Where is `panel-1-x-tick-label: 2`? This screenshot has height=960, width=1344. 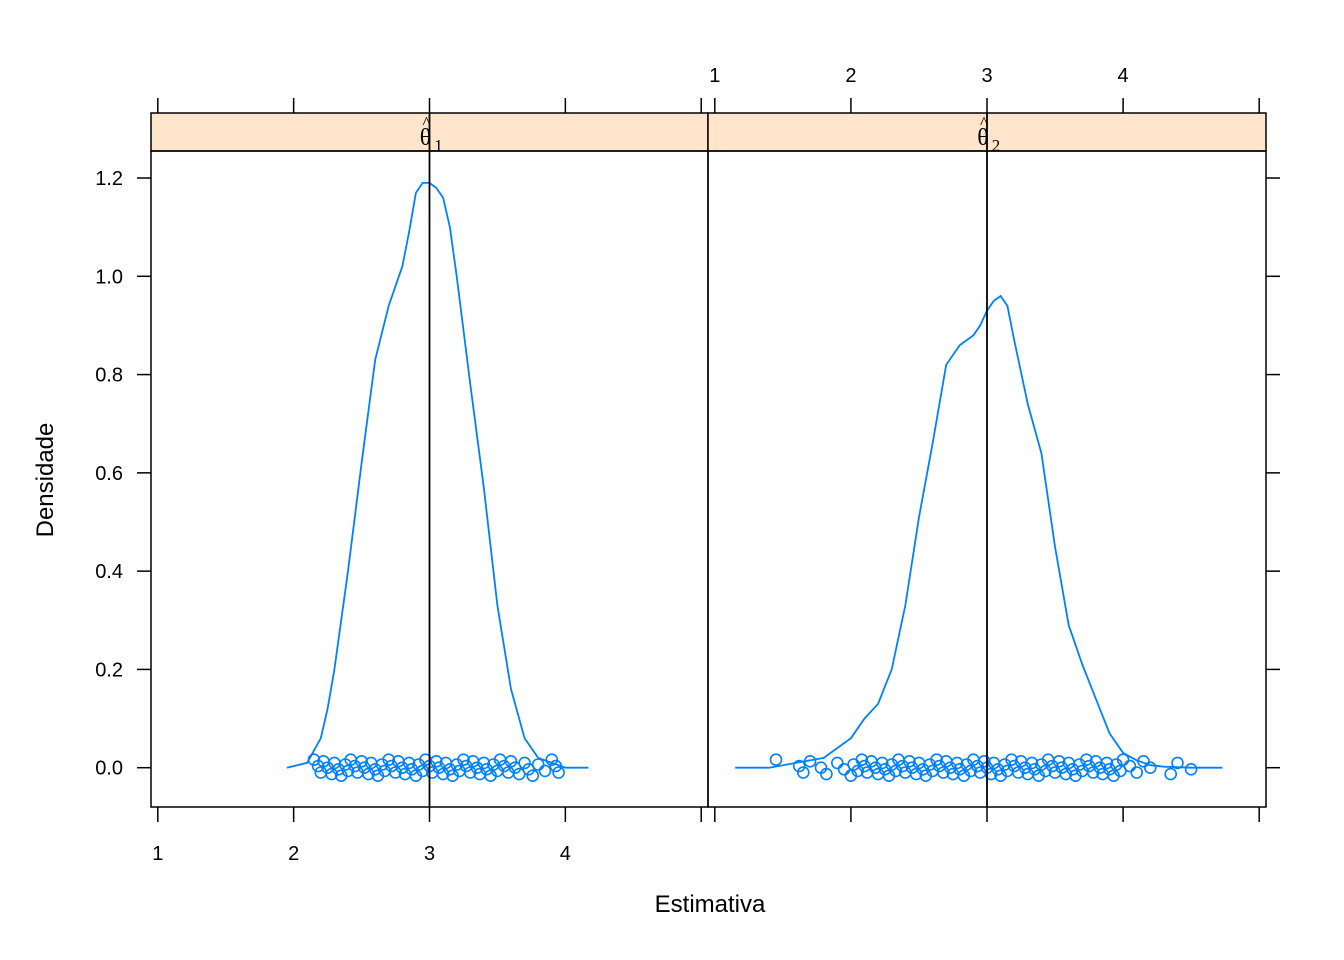
panel-1-x-tick-label: 2 is located at coordinates (293, 854).